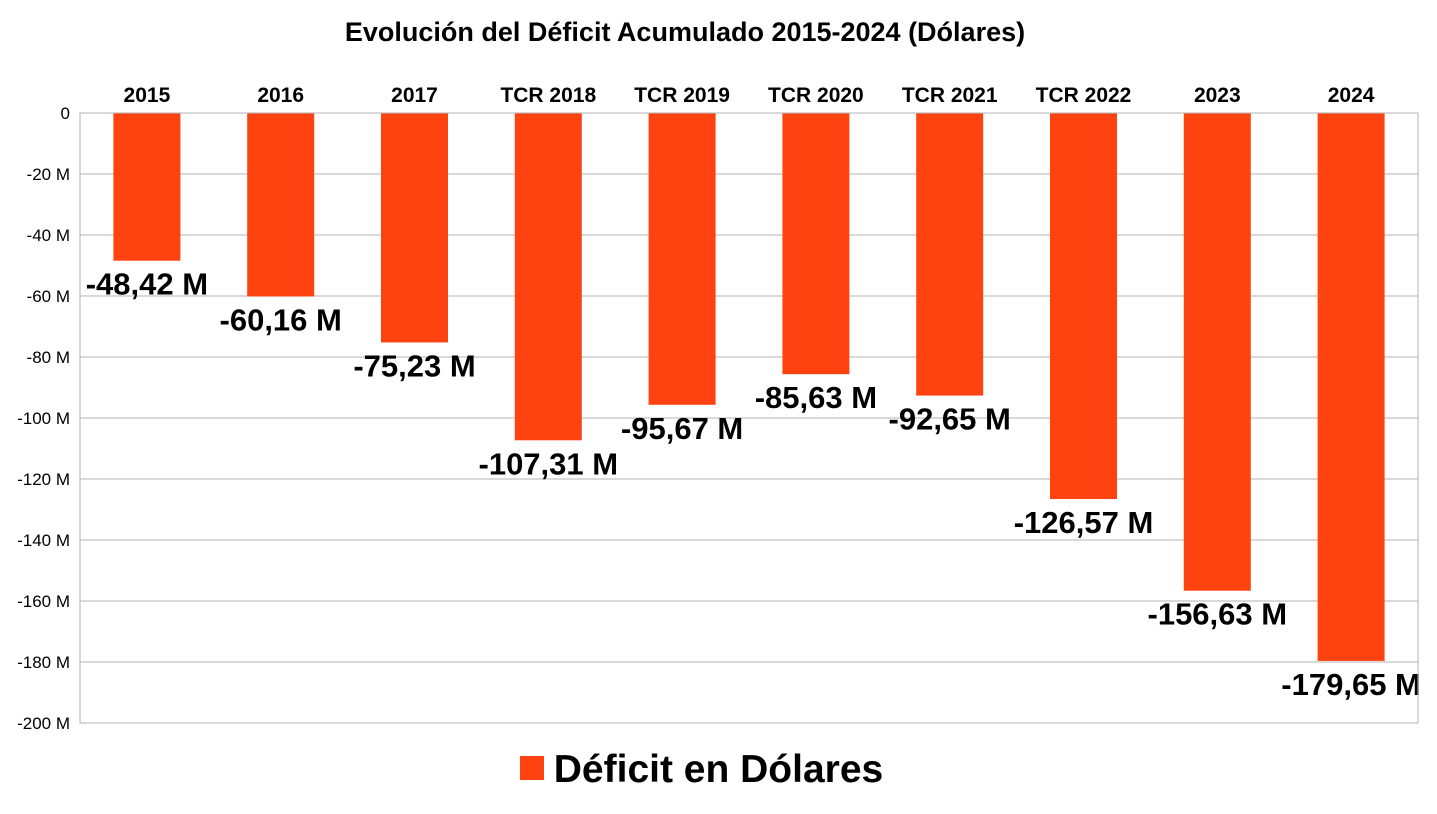 The width and height of the screenshot is (1437, 814). I want to click on y-tick-label: 0, so click(65, 113).